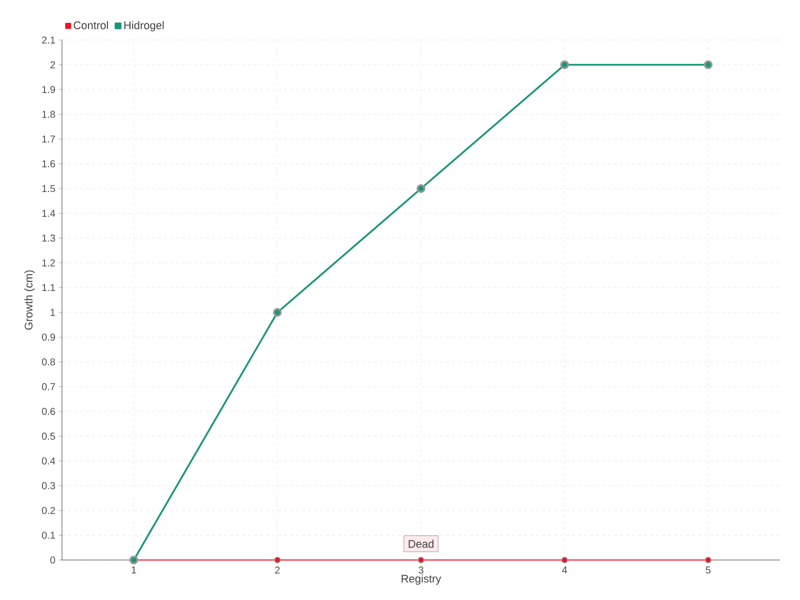 This screenshot has height=600, width=800. Describe the element at coordinates (565, 570) in the screenshot. I see `x-tick-label: 4` at that location.